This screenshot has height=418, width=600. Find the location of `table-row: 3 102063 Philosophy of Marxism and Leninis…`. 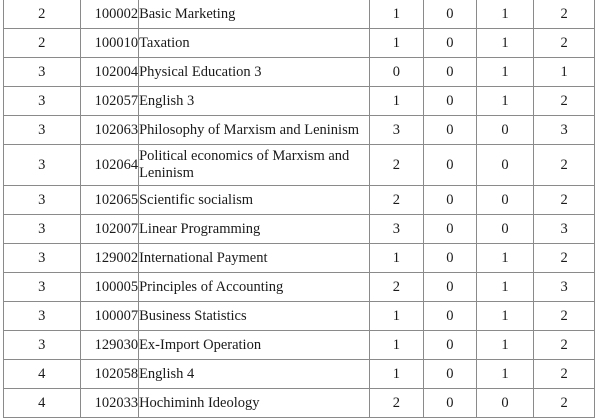

table-row: 3 102063 Philosophy of Marxism and Leninis… is located at coordinates (299, 130).